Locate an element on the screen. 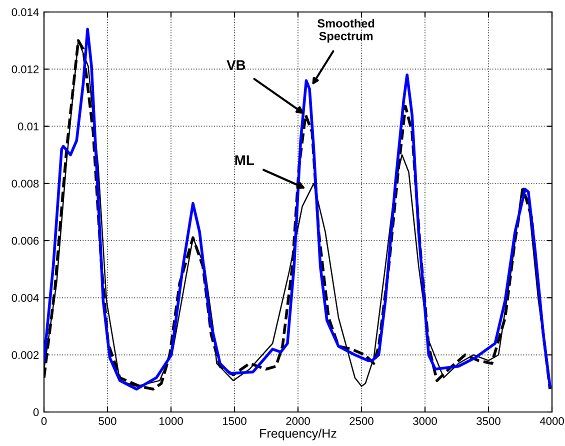 This screenshot has height=446, width=565. annotation: ML is located at coordinates (244, 160).